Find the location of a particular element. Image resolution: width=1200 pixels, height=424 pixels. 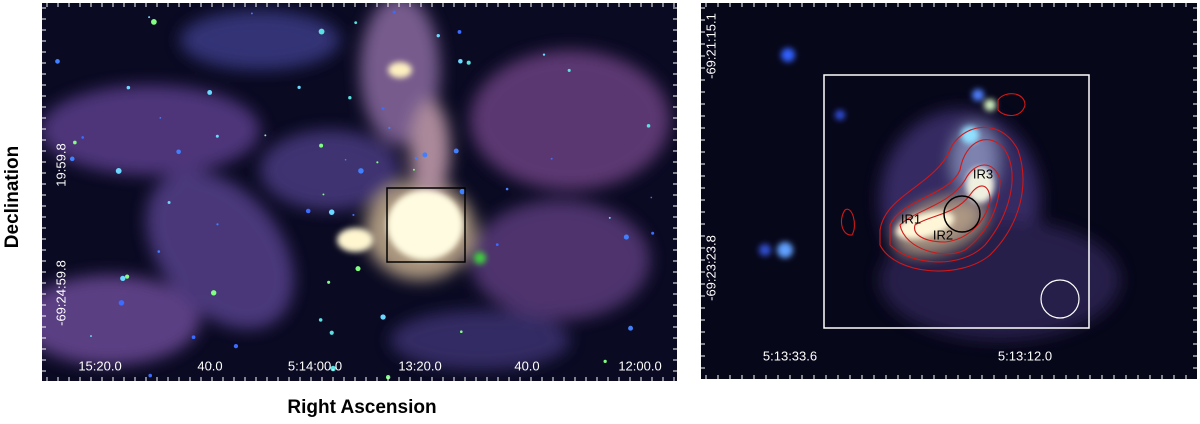

y-tick-label: -69:21:15.1 is located at coordinates (710, 46).